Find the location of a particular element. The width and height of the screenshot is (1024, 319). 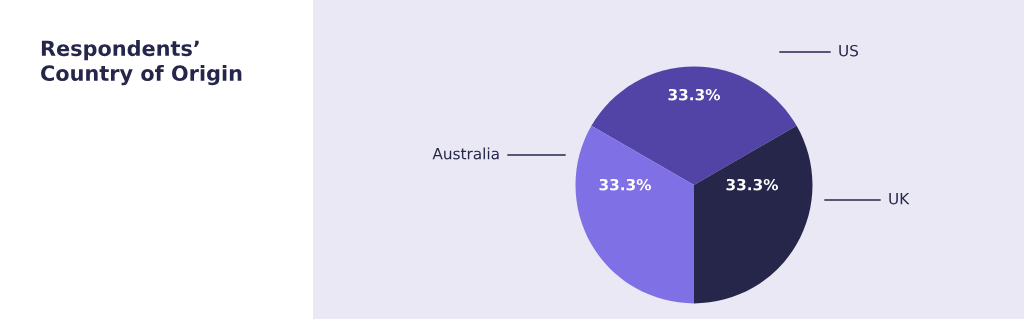

slice-label: Australia is located at coordinates (465, 153).